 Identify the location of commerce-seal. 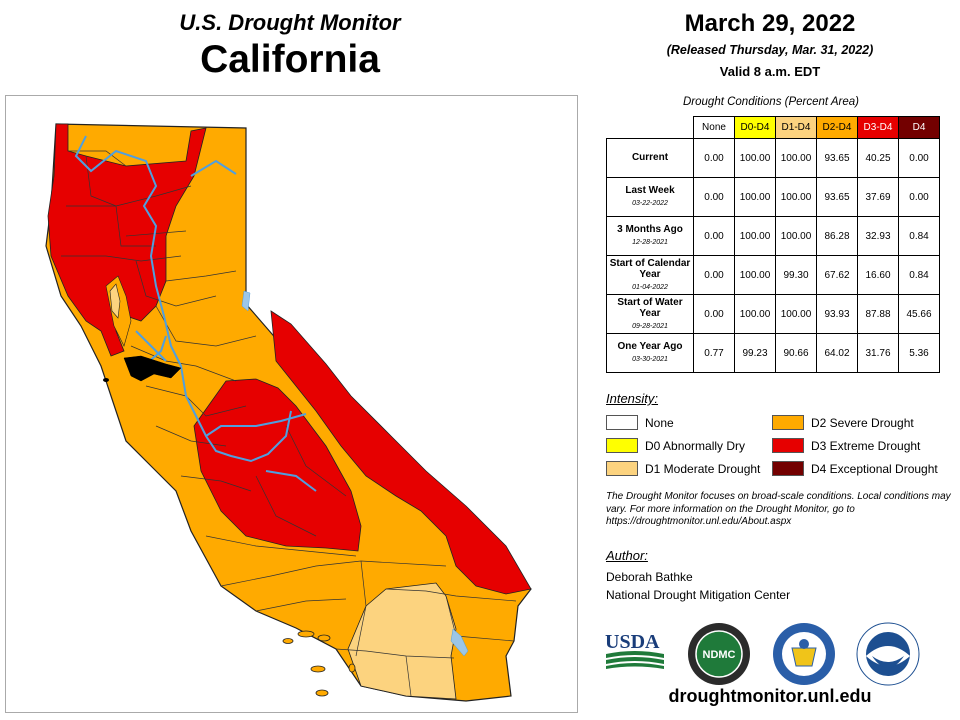
(804, 654).